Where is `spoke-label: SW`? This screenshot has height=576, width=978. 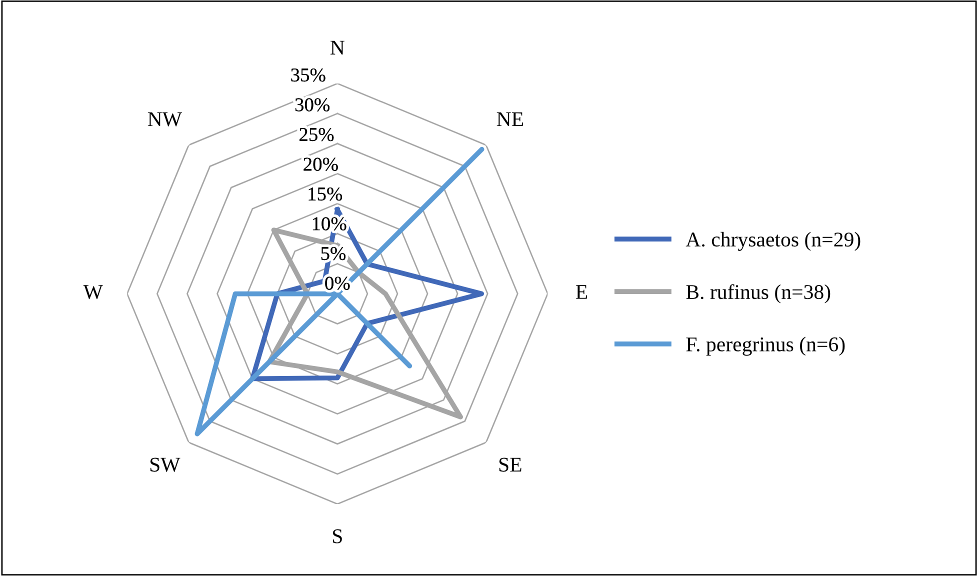
spoke-label: SW is located at coordinates (165, 465).